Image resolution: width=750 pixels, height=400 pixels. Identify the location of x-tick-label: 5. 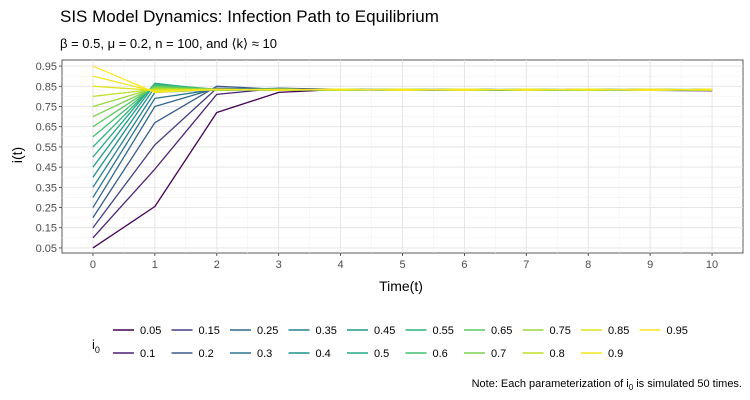
(402, 265).